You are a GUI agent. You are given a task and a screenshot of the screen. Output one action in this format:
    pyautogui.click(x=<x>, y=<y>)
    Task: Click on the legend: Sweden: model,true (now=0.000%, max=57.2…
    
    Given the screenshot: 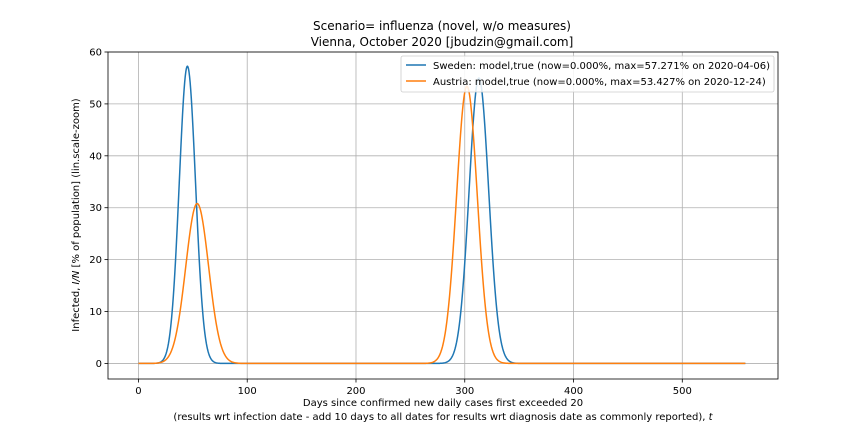 What is the action you would take?
    pyautogui.click(x=587, y=74)
    